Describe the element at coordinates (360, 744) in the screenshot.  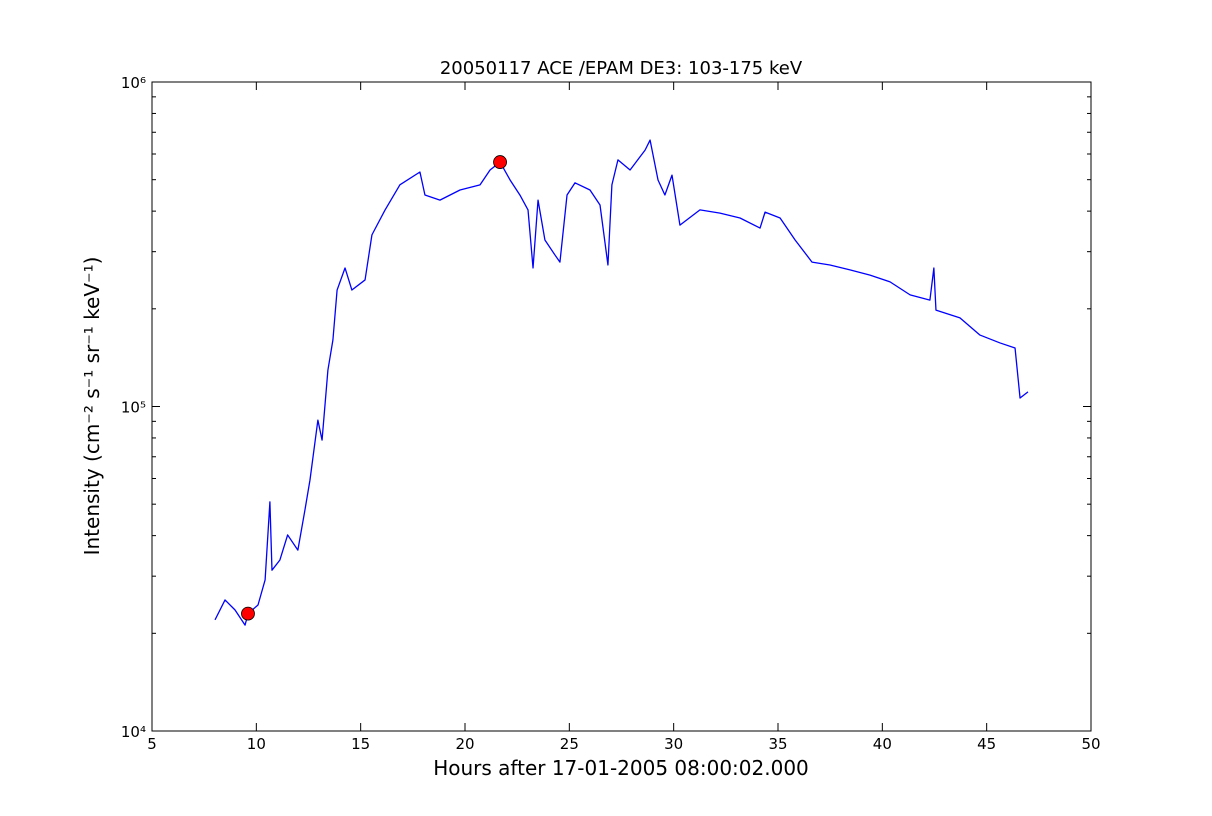
I see `x-tick-label: 15` at that location.